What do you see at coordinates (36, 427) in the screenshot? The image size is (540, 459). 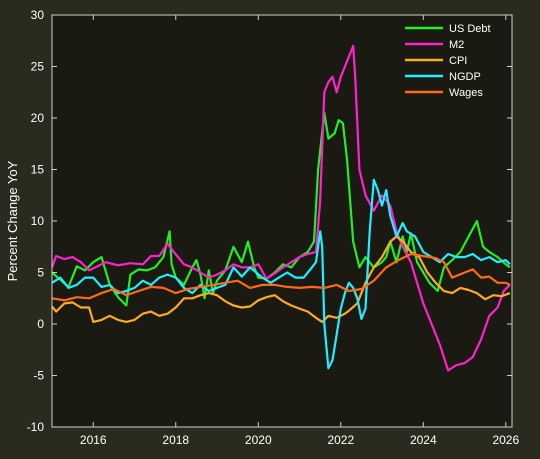 I see `y-tick-label: -10` at bounding box center [36, 427].